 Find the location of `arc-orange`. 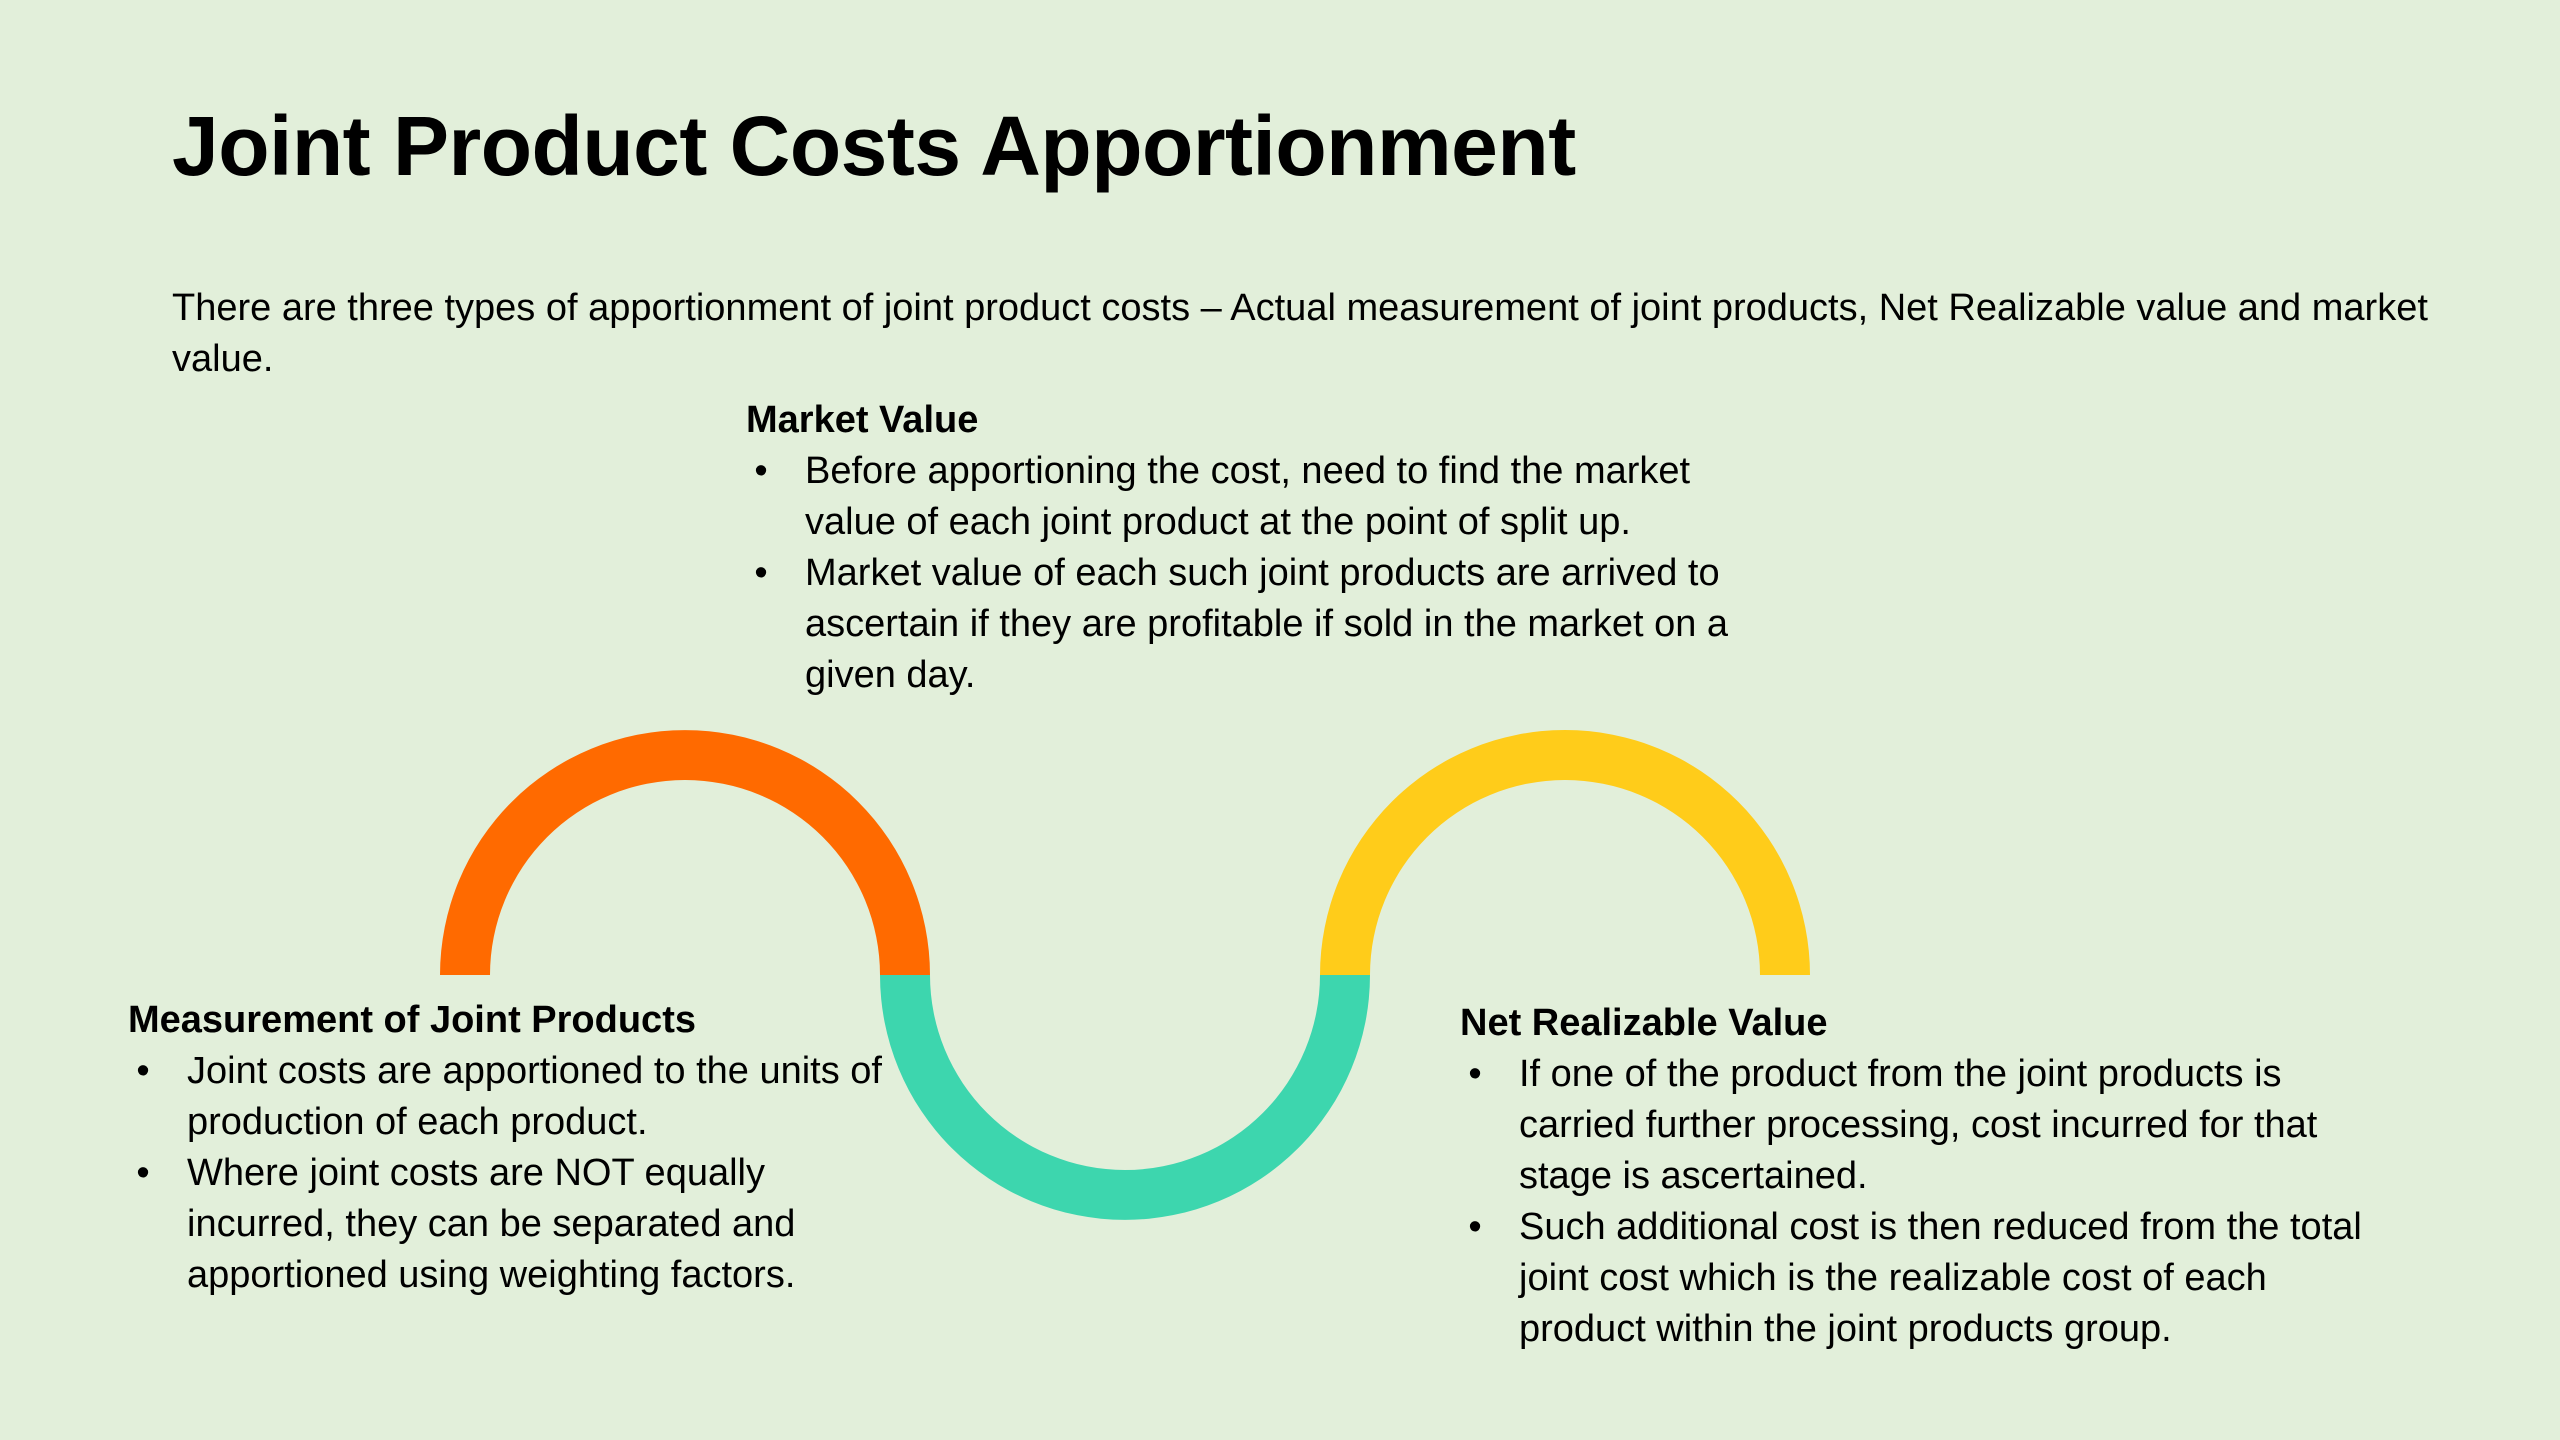

arc-orange is located at coordinates (685, 852).